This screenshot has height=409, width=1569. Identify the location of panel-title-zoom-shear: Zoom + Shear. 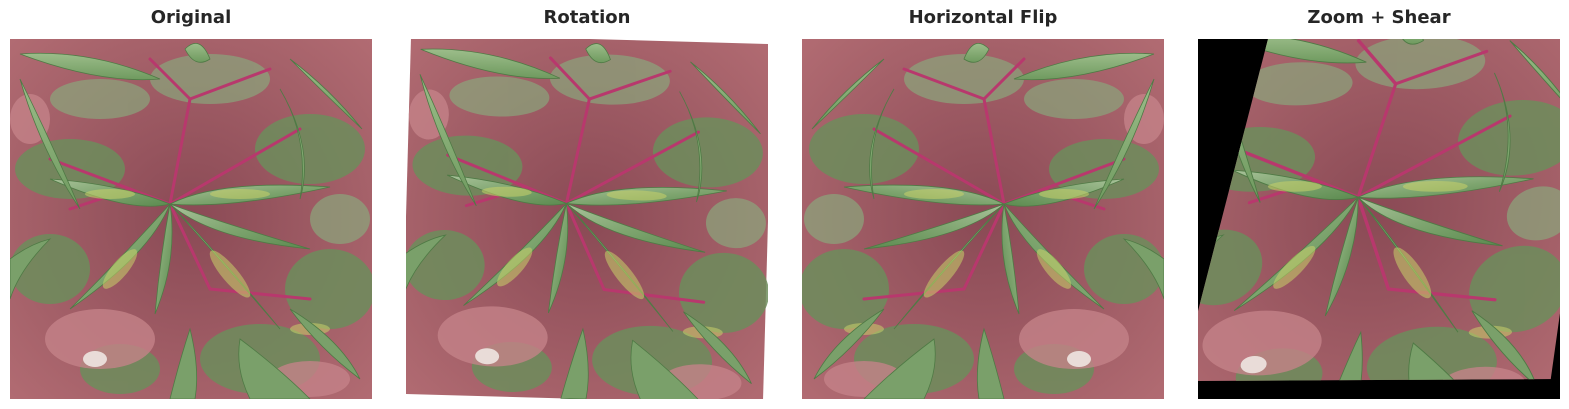
(1379, 17).